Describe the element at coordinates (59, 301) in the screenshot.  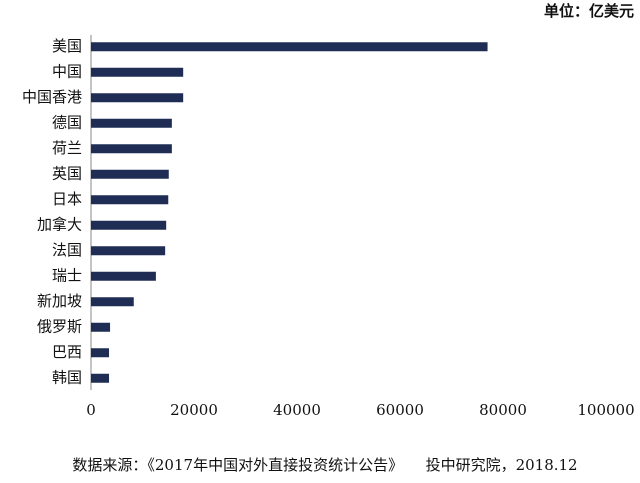
I see `y-tick-label: 新加坡` at that location.